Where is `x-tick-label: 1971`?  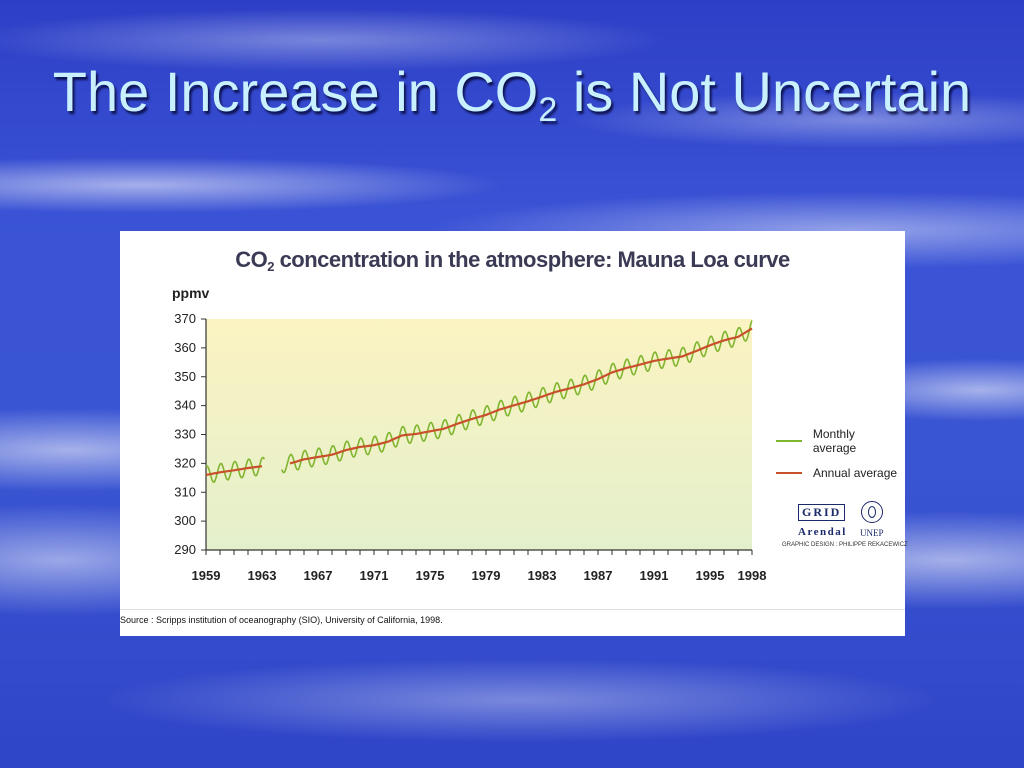 x-tick-label: 1971 is located at coordinates (374, 575).